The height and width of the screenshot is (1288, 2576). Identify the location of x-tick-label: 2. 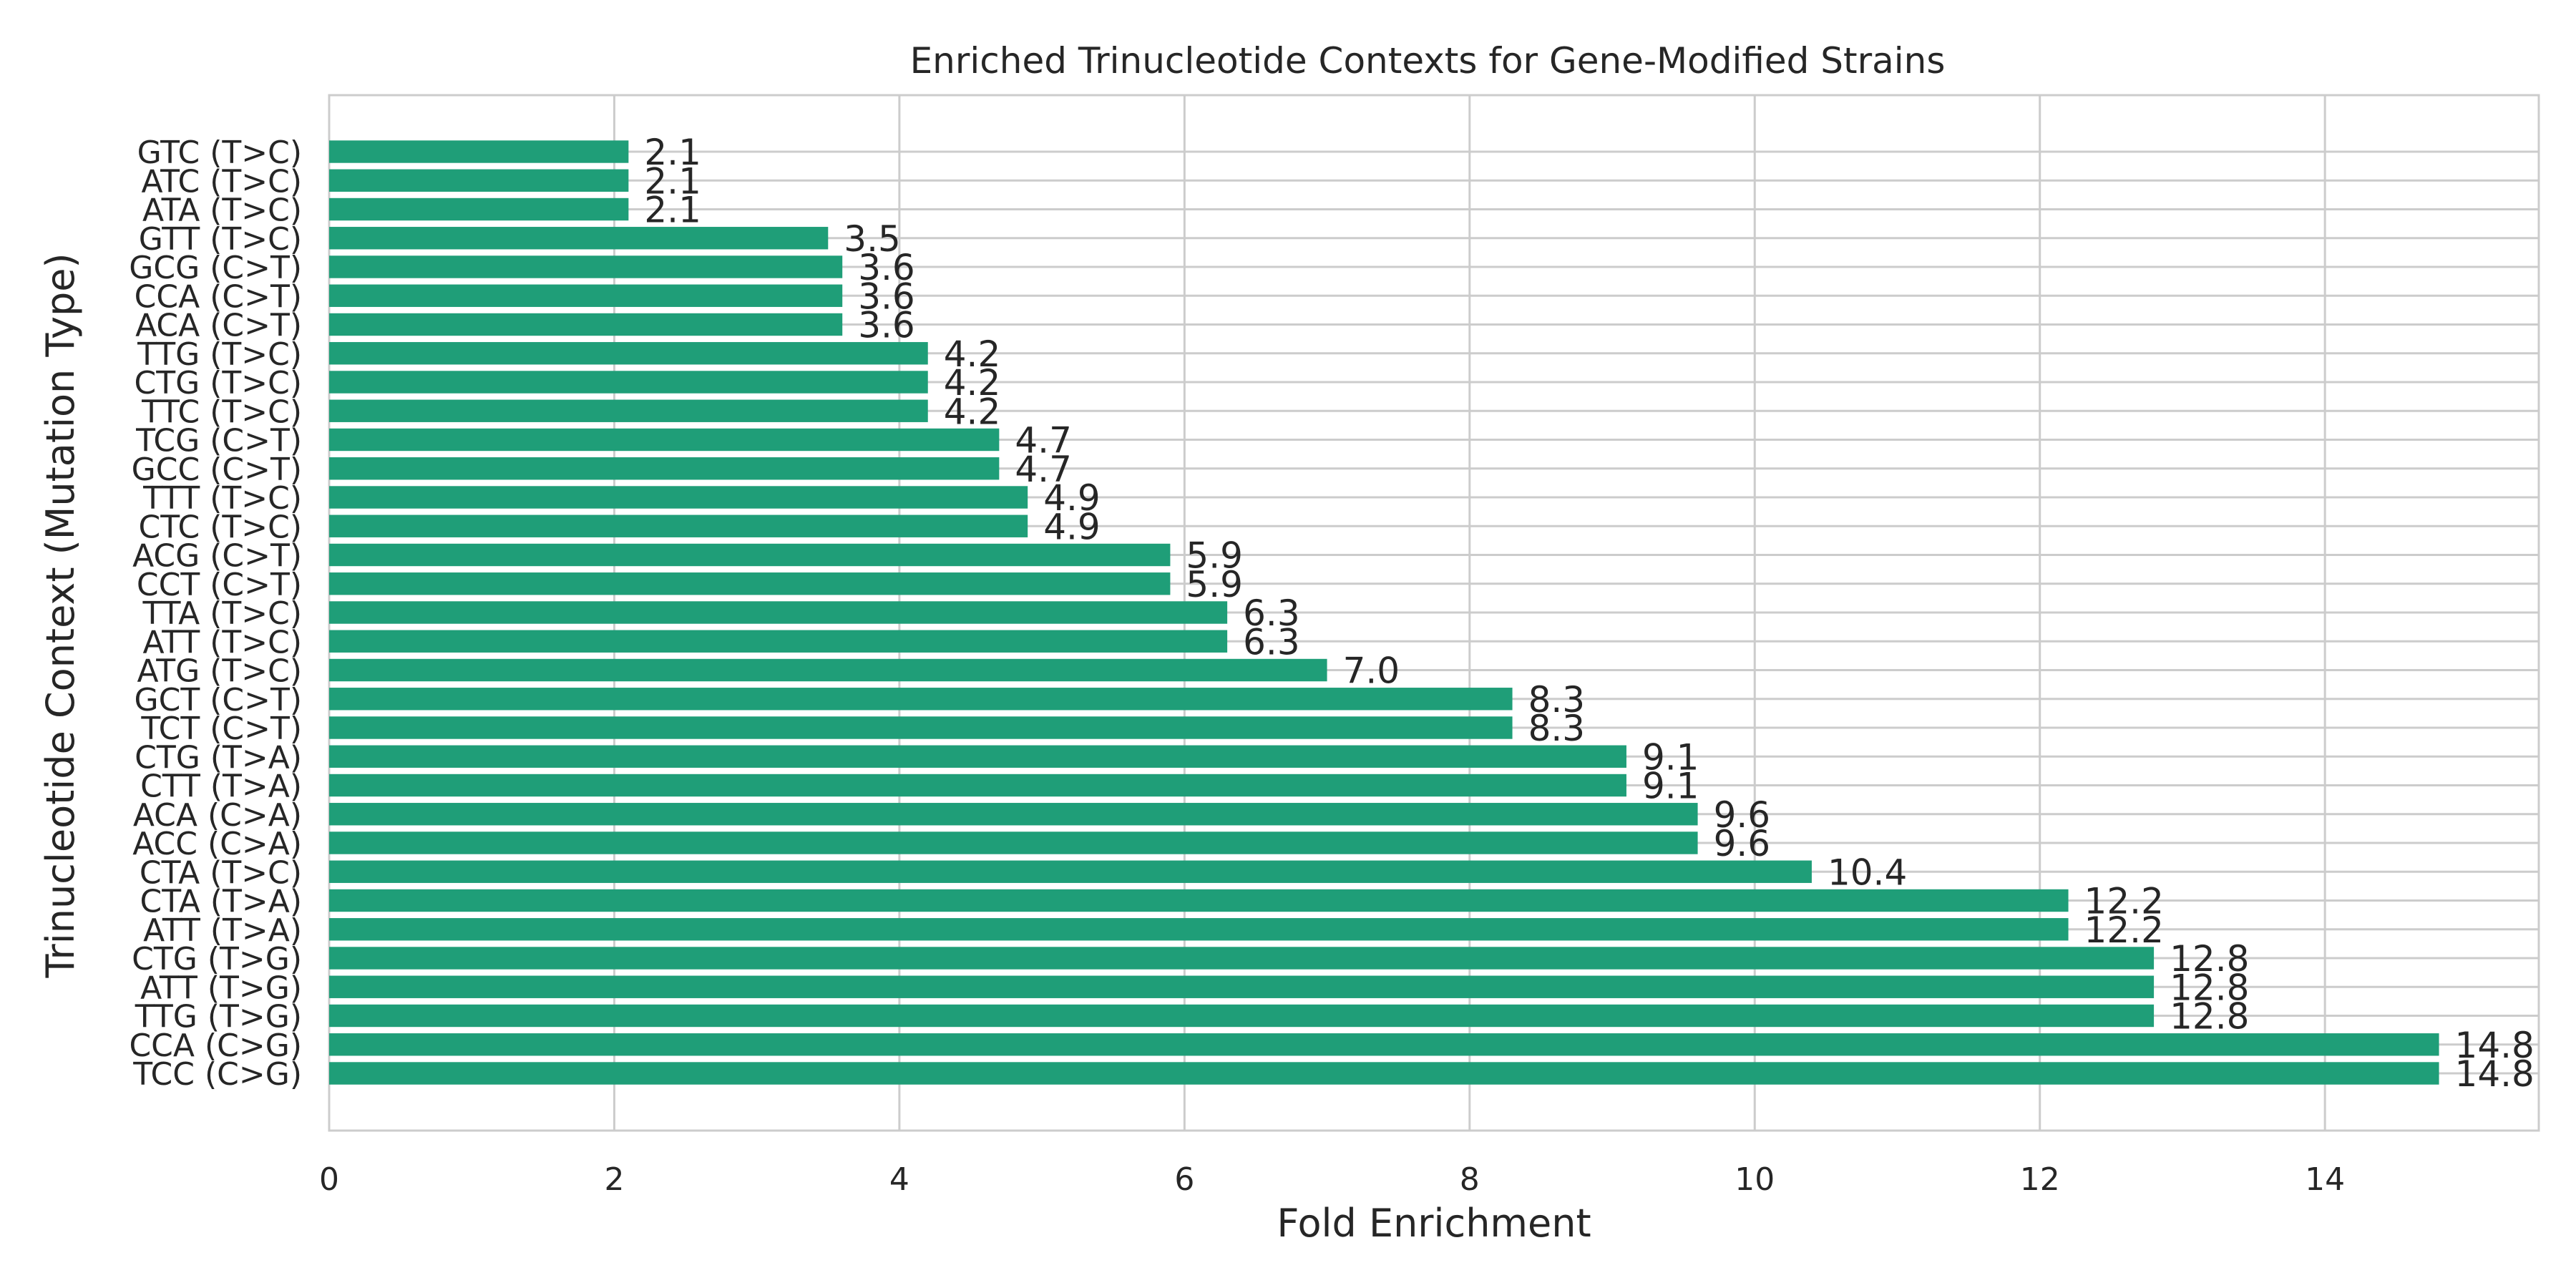
(614, 1179).